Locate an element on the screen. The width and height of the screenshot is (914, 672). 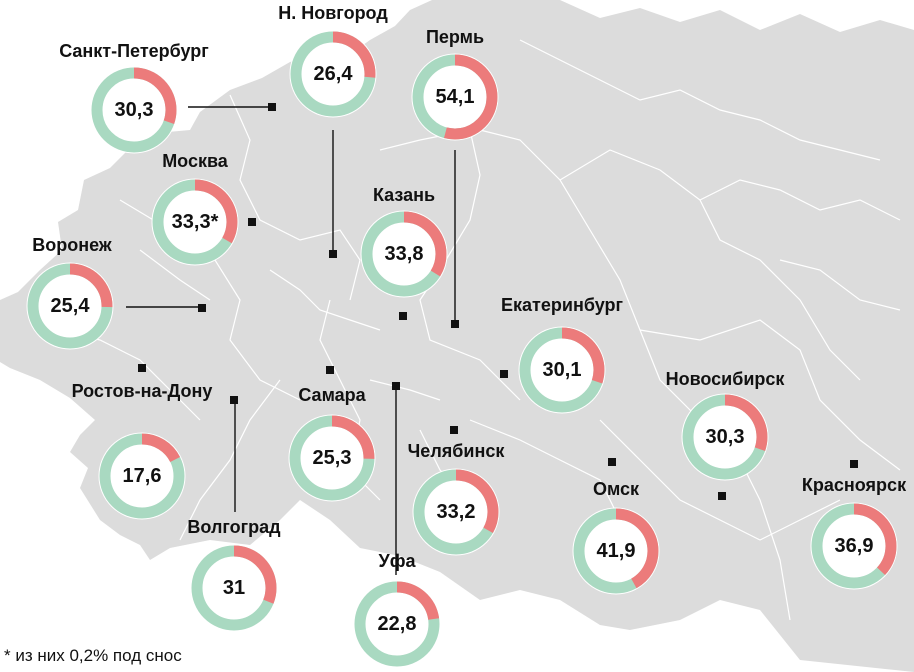
ring-share-ufa is located at coordinates (397, 624).